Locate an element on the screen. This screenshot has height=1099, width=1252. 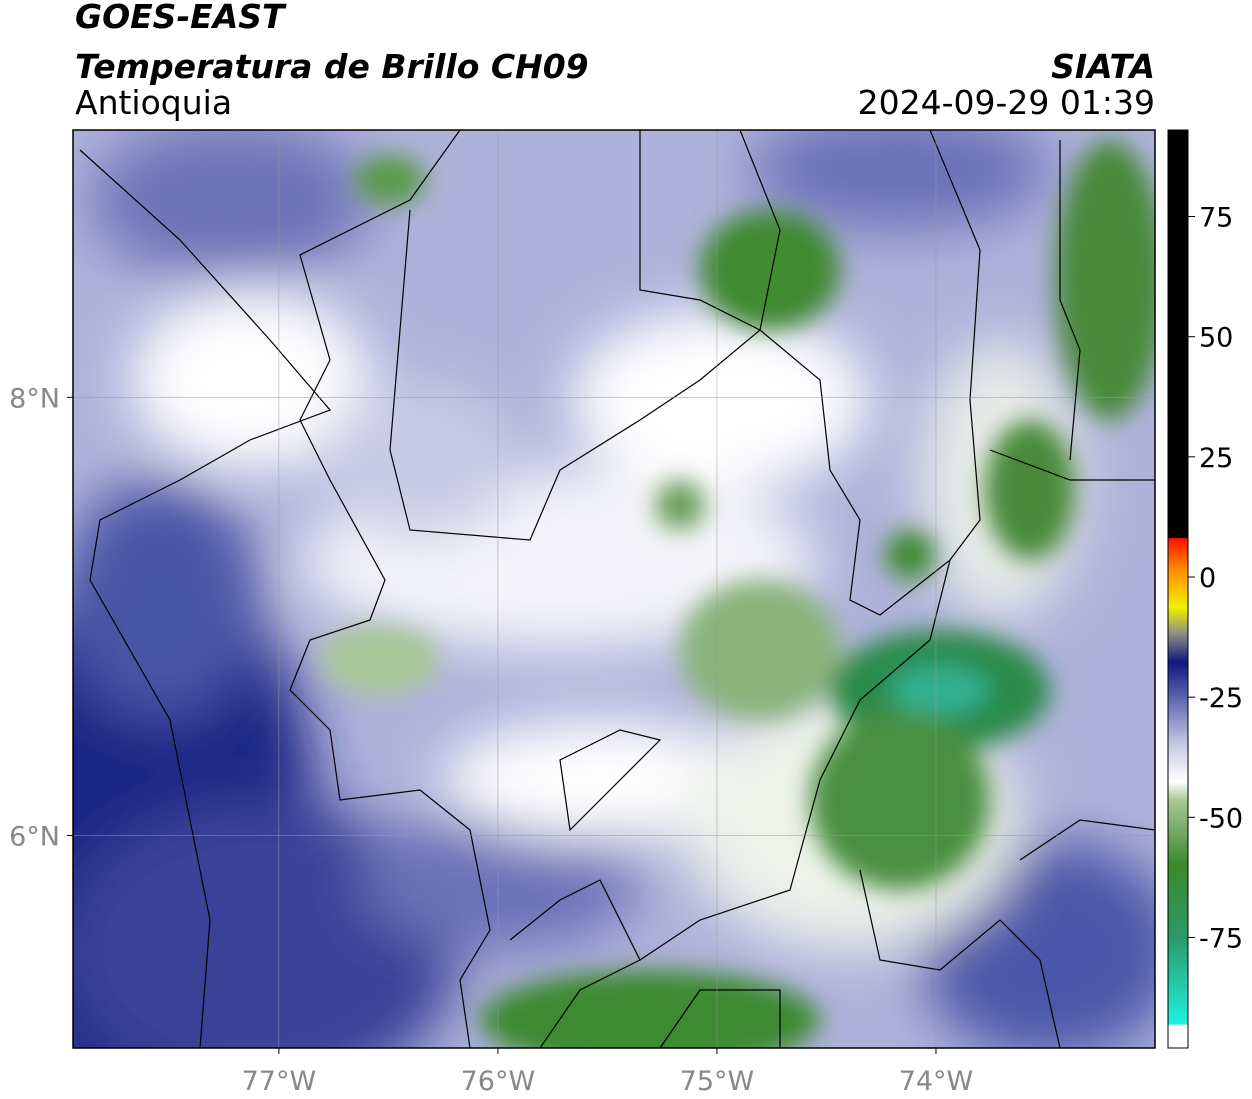
product-title: Temperatura de Brillo CH09 is located at coordinates (332, 66).